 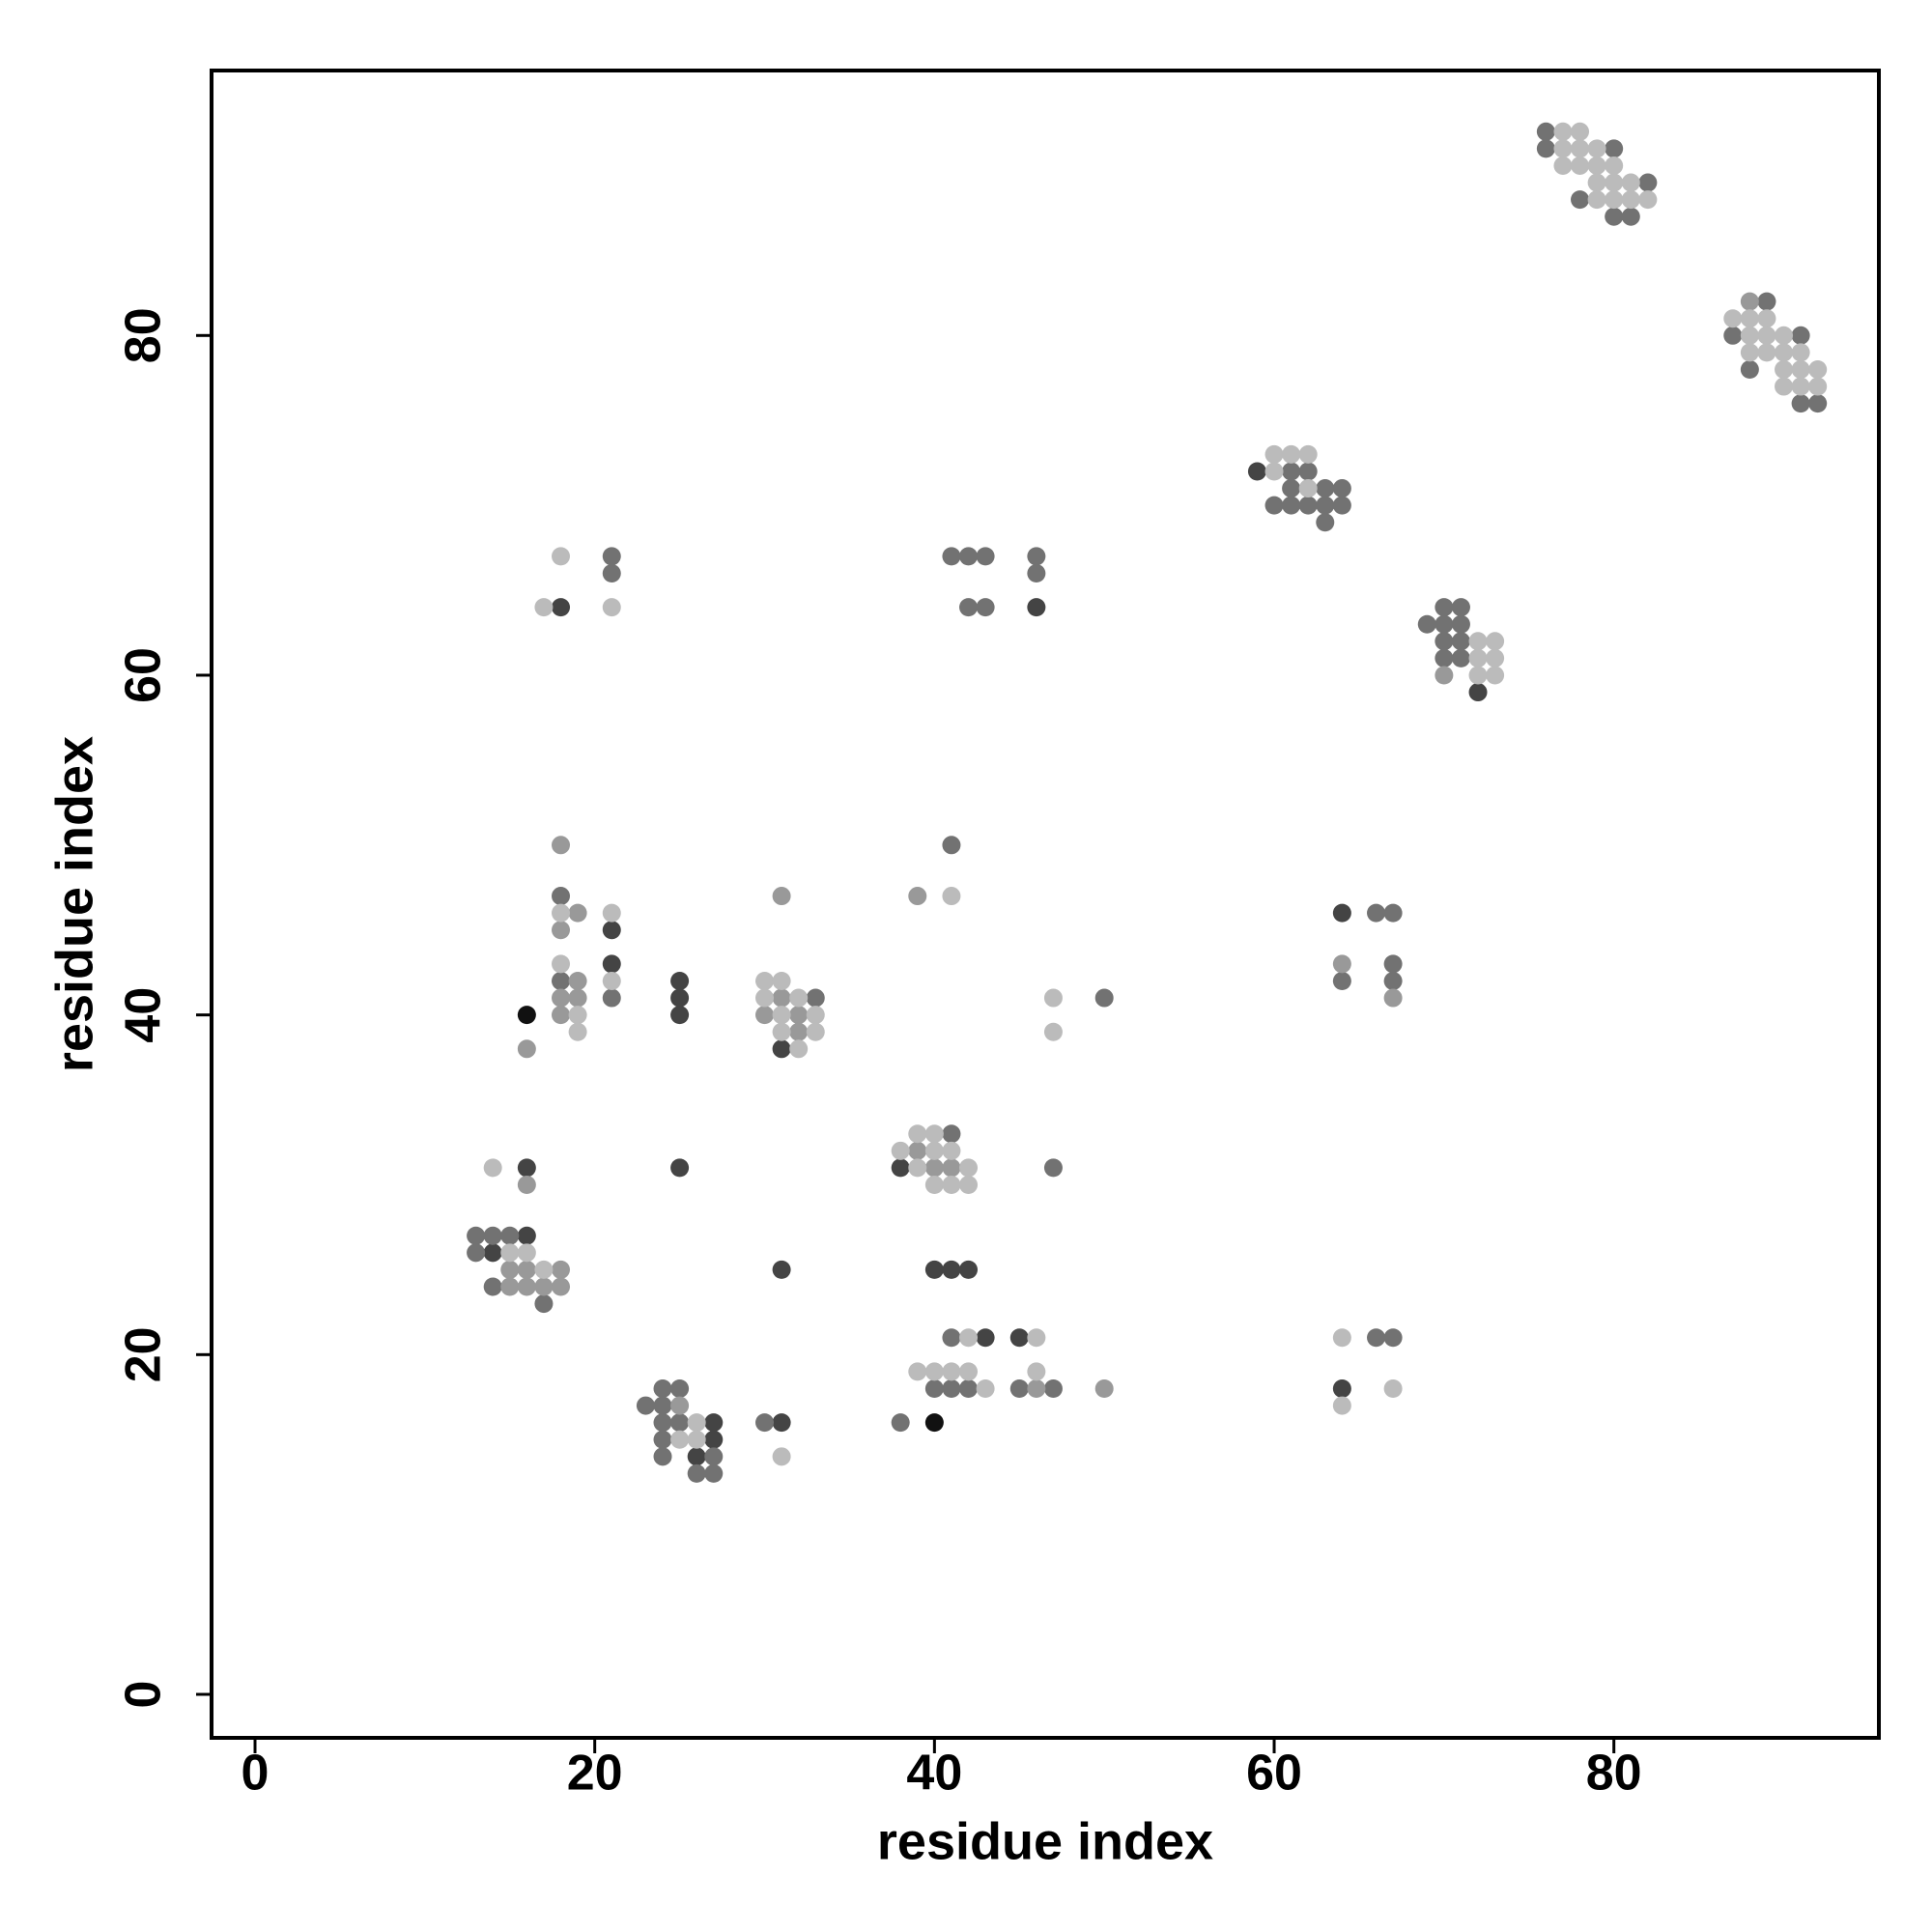 What do you see at coordinates (144, 1015) in the screenshot?
I see `y-tick-label: 40` at bounding box center [144, 1015].